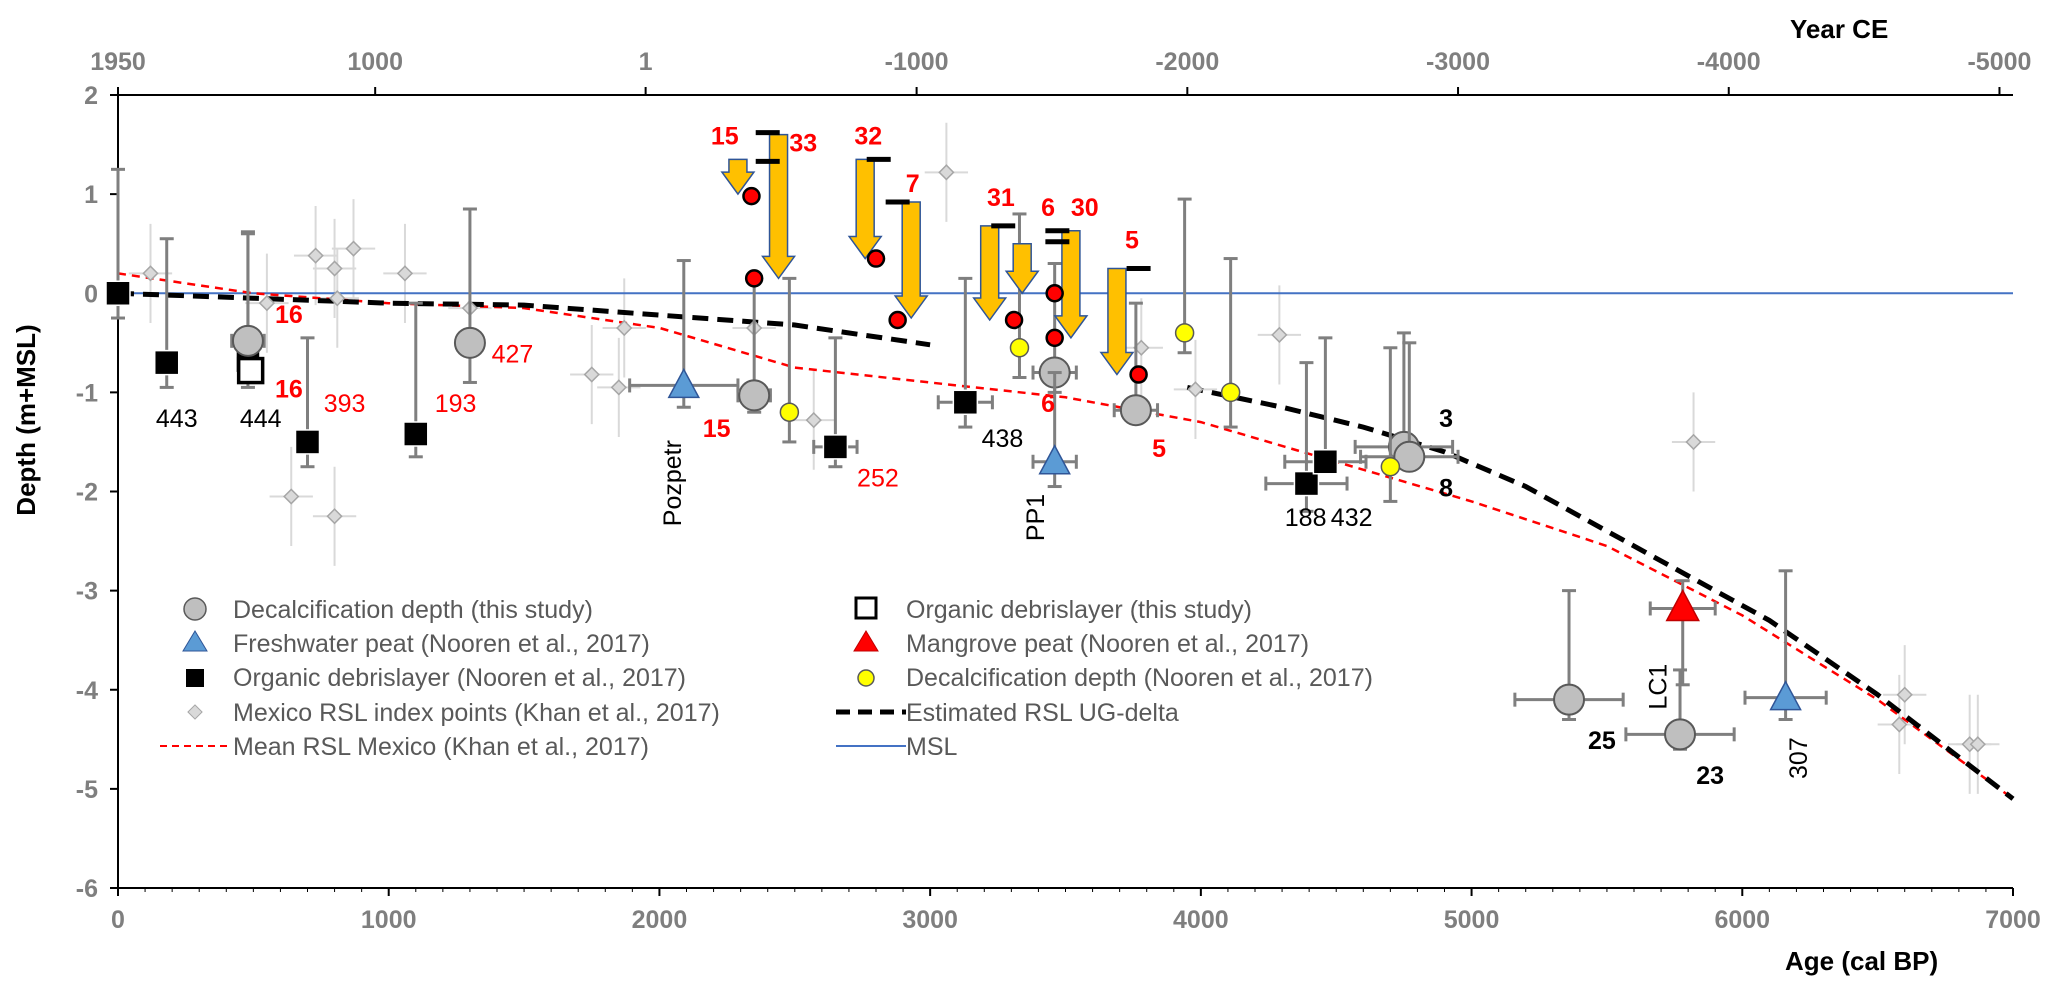 Image resolution: width=2067 pixels, height=983 pixels. I want to click on legend-marker-red-triangle, so click(866, 641).